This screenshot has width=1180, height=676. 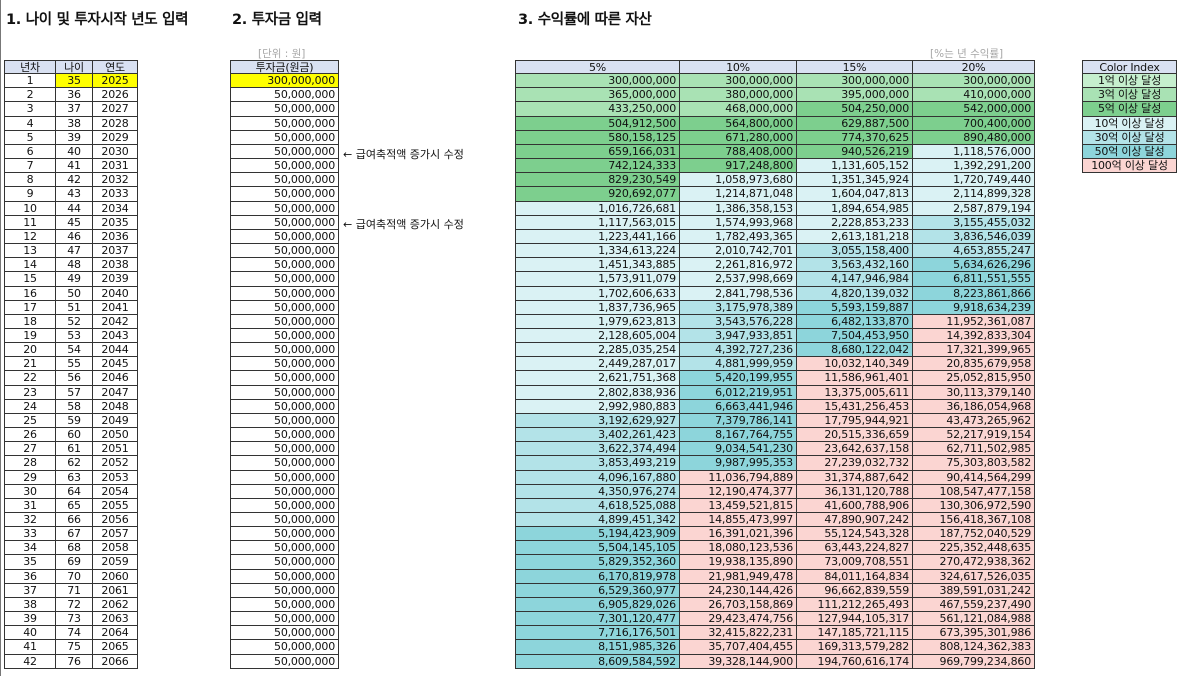 What do you see at coordinates (115, 222) in the screenshot?
I see `year-cell: 2035` at bounding box center [115, 222].